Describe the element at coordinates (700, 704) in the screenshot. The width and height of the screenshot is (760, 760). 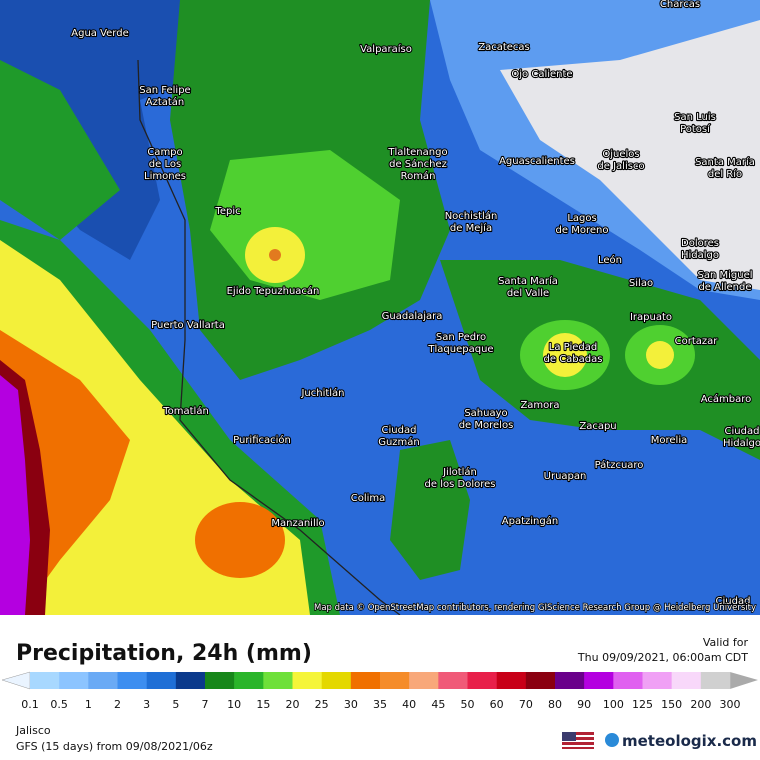
I see `colorbar-label: 200` at that location.